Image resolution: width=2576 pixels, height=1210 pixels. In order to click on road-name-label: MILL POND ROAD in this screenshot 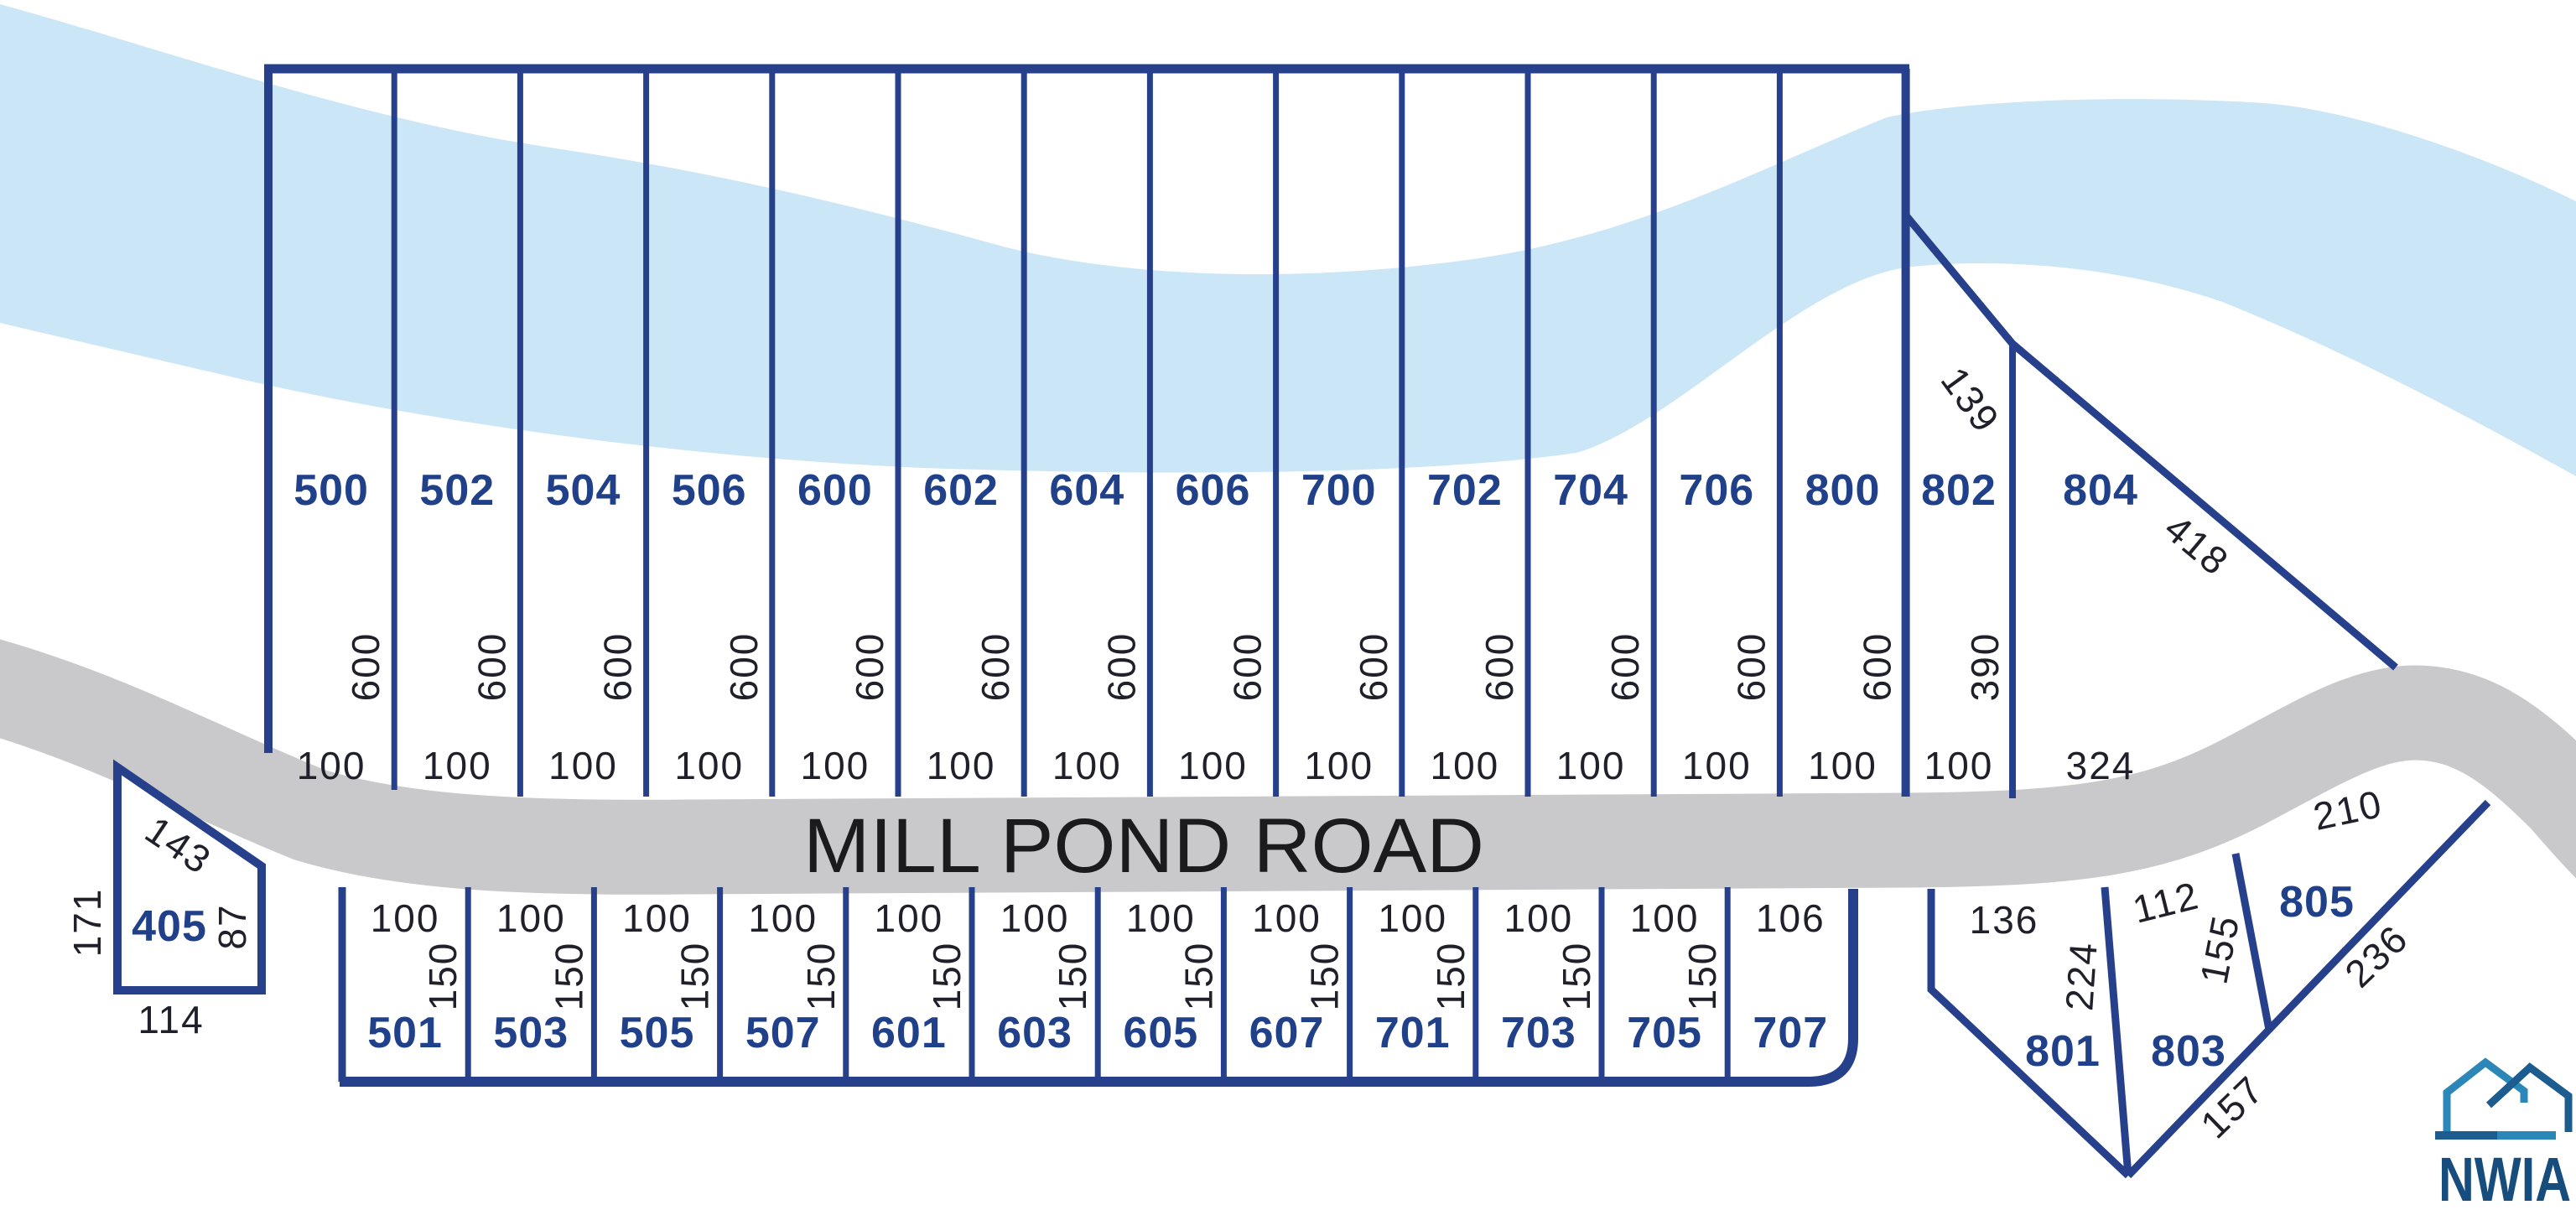, I will do `click(1143, 846)`.